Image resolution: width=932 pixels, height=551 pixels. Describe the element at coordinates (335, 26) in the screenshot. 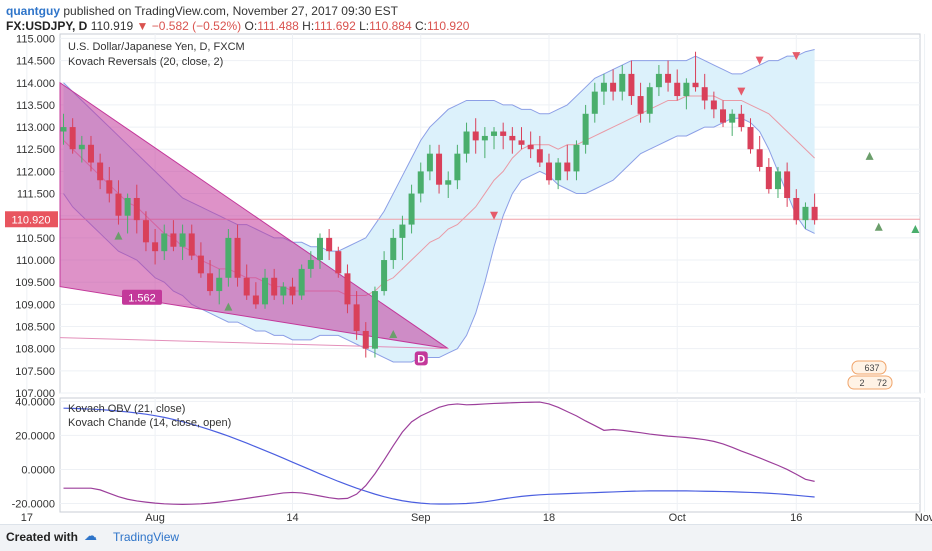

I see `high-value: 111.692` at that location.